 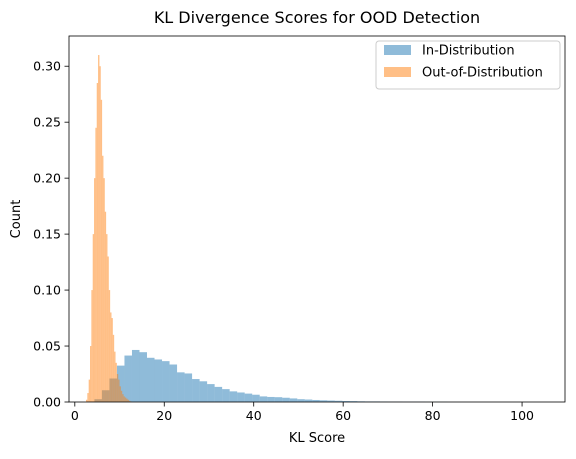 I want to click on y-tick-label: 0.25, so click(x=47, y=122).